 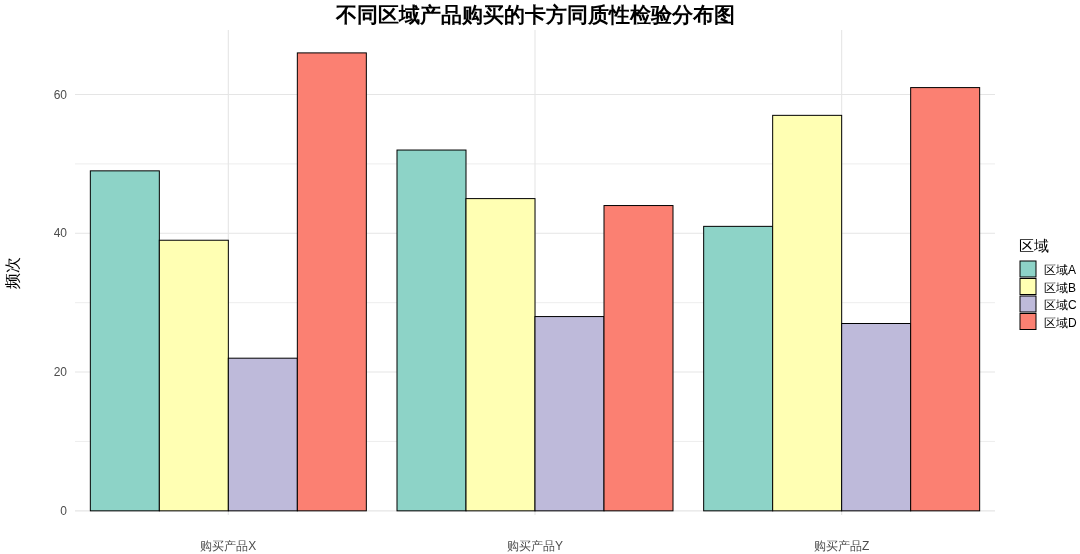 I want to click on chart-title: 不同区域产品购买的卡方同质性检验分布图, so click(x=534, y=15).